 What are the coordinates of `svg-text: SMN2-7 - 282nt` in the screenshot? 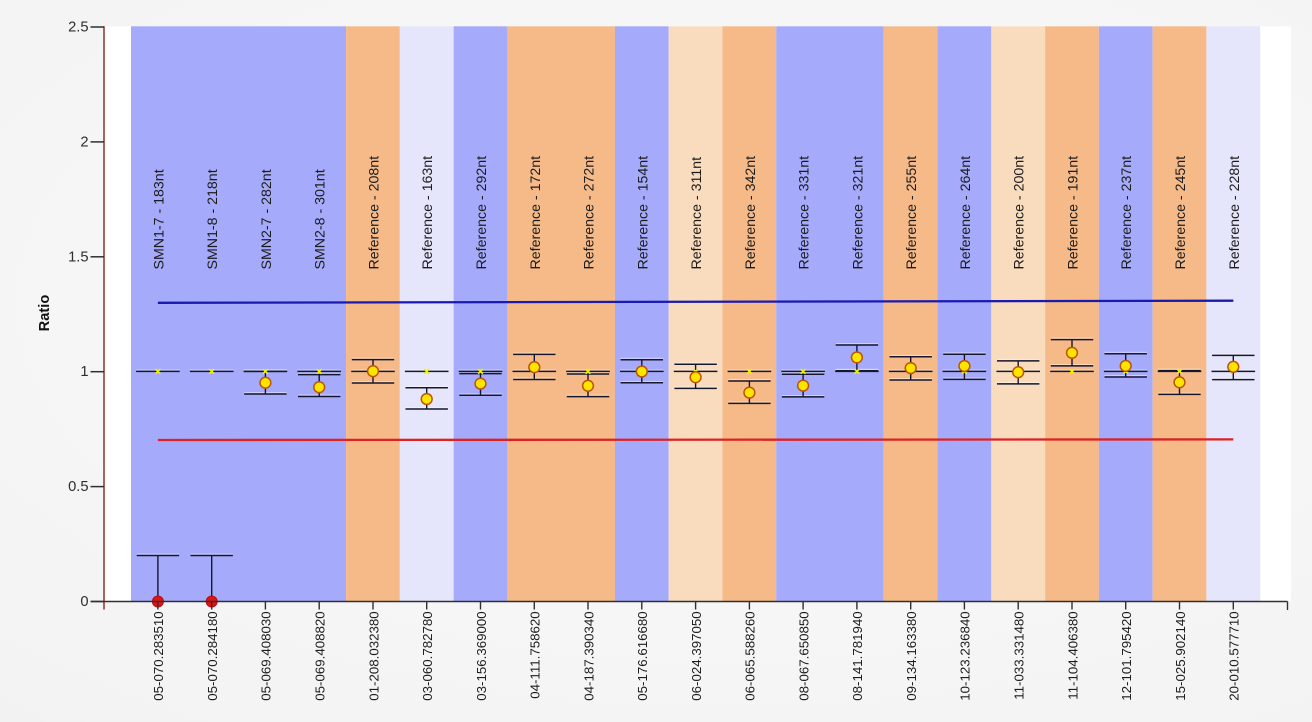 It's located at (267, 219).